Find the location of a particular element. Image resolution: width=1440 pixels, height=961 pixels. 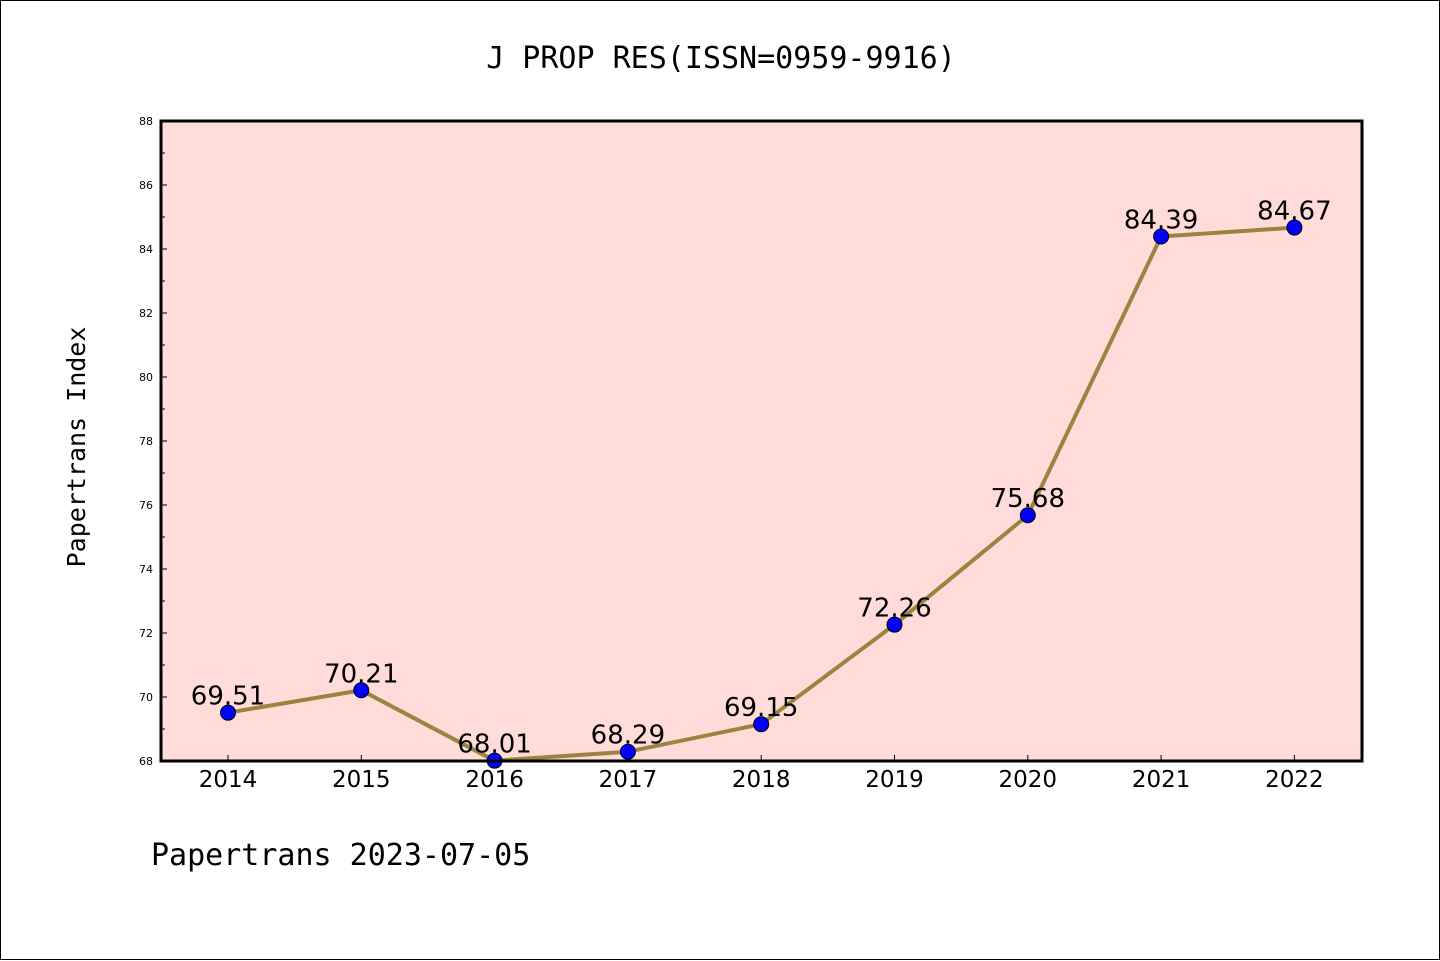

y-axis-label: Papertrans Index is located at coordinates (76, 447).